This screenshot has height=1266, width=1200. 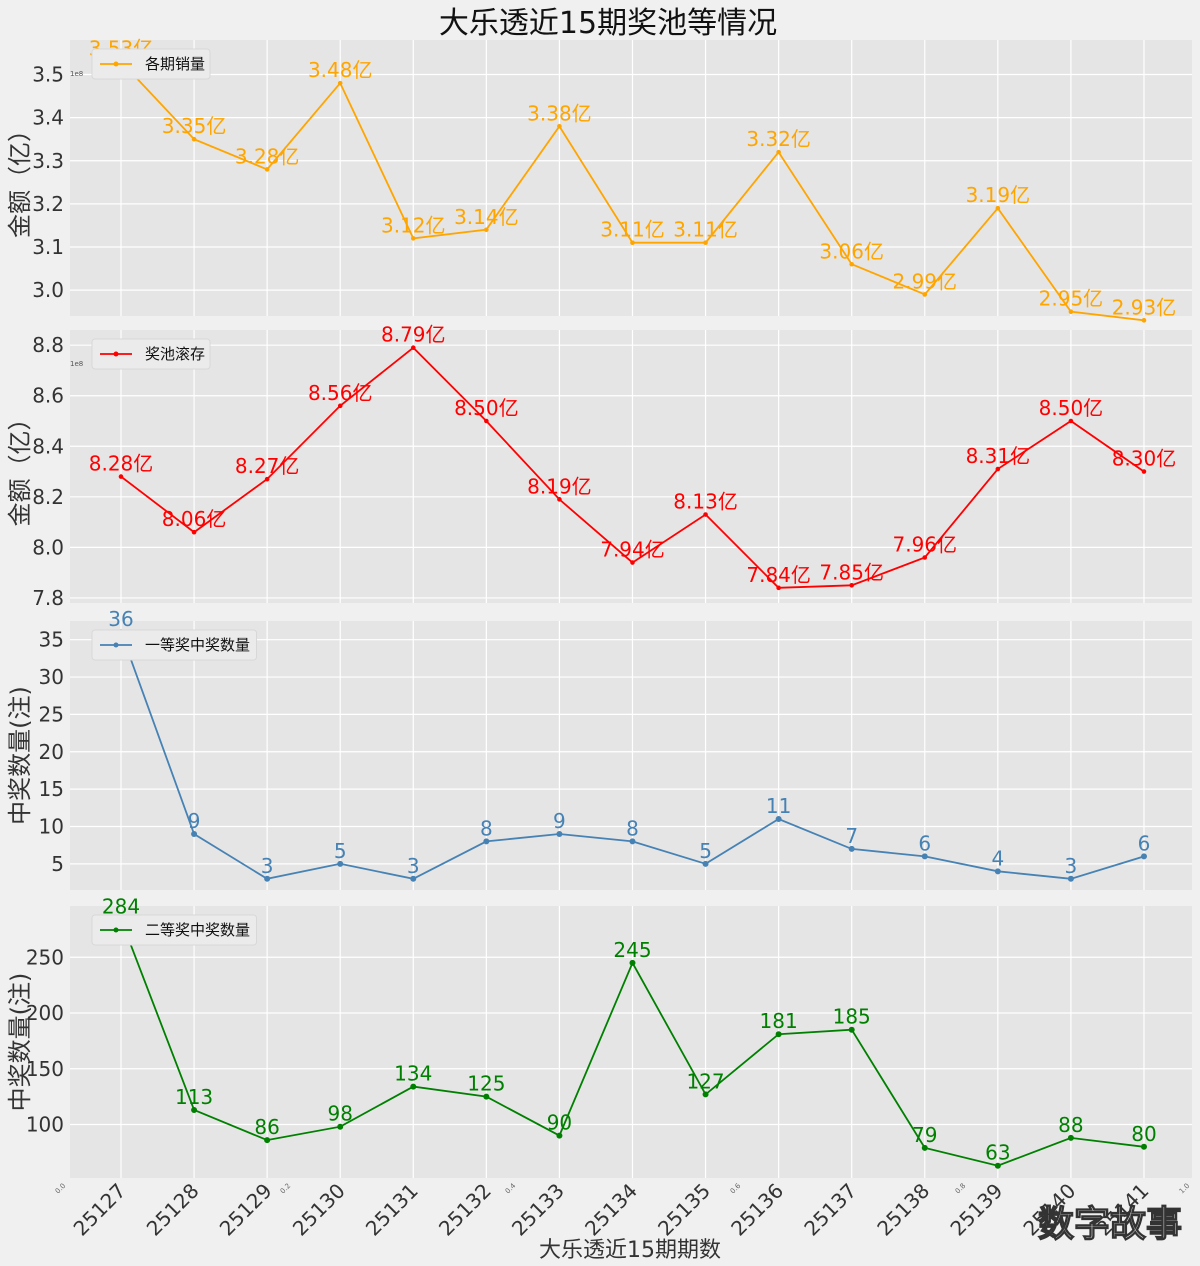 What do you see at coordinates (705, 502) in the screenshot?
I see `data-label: 8.13亿` at bounding box center [705, 502].